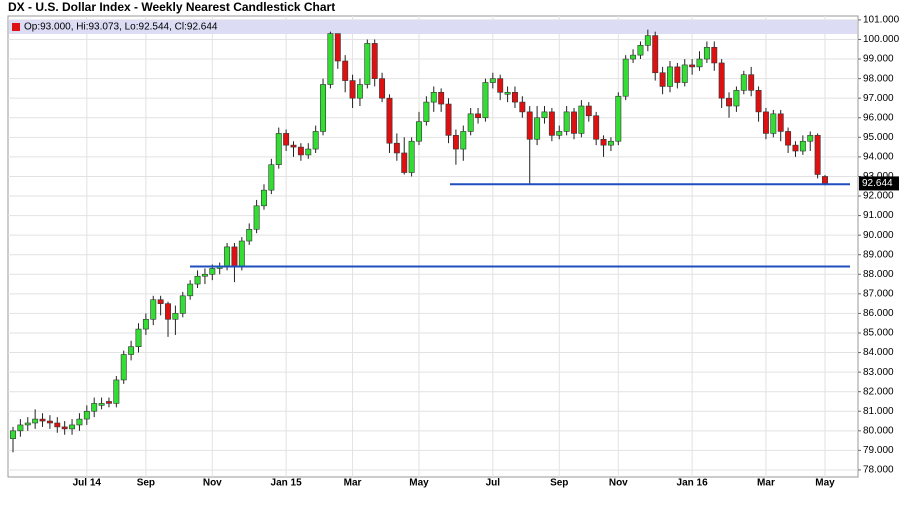 Image resolution: width=900 pixels, height=511 pixels. What do you see at coordinates (878, 137) in the screenshot?
I see `y-tick-label: 95.000` at bounding box center [878, 137].